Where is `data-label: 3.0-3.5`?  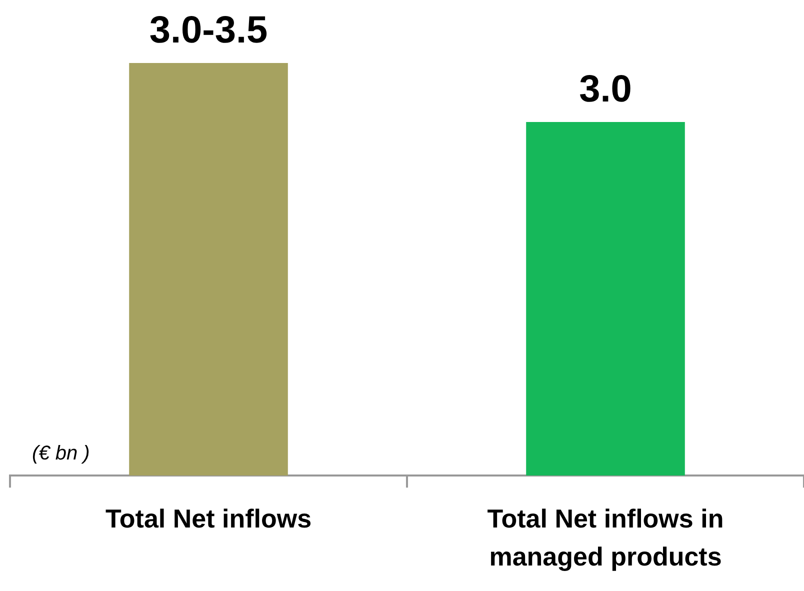
data-label: 3.0-3.5 is located at coordinates (208, 30).